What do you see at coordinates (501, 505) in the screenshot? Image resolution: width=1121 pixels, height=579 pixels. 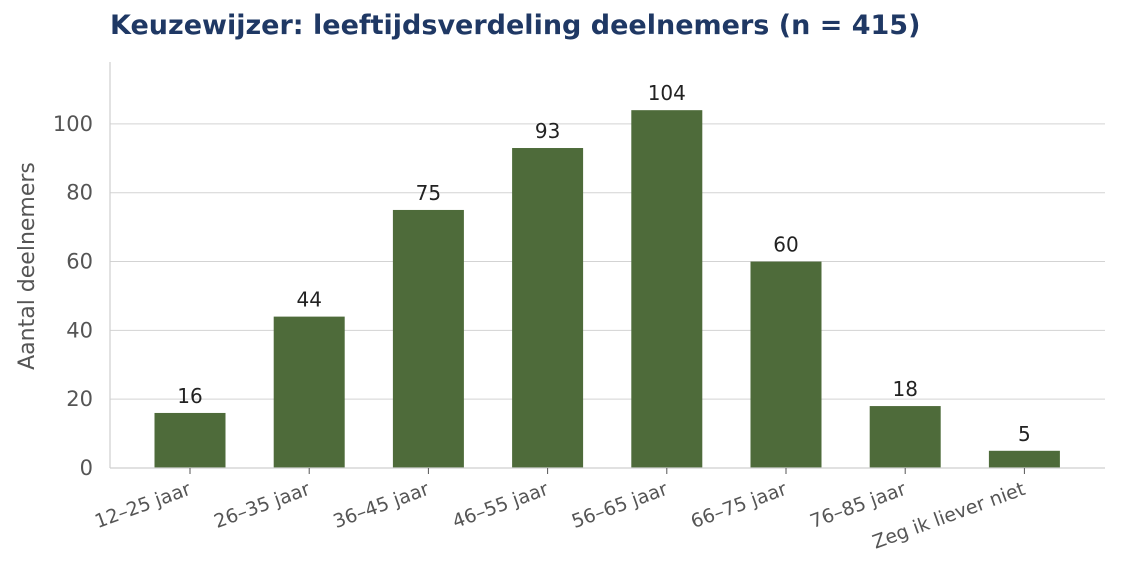 I see `x-tick-label: 46–55 jaar` at bounding box center [501, 505].